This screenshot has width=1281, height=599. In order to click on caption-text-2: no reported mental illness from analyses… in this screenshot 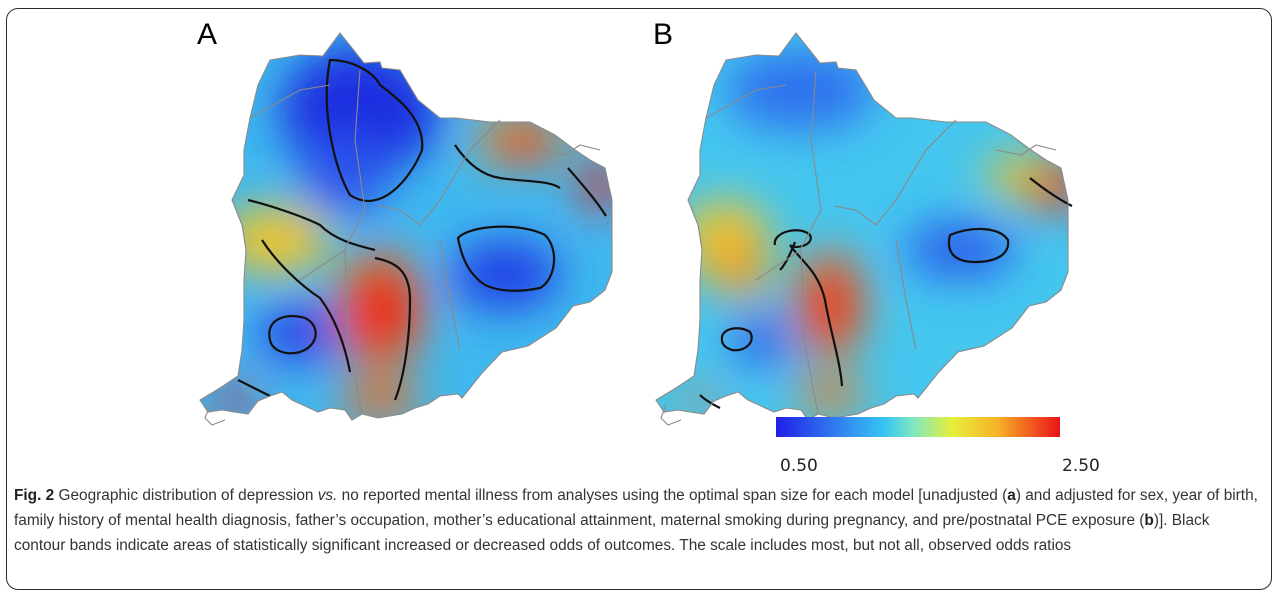, I will do `click(672, 495)`.